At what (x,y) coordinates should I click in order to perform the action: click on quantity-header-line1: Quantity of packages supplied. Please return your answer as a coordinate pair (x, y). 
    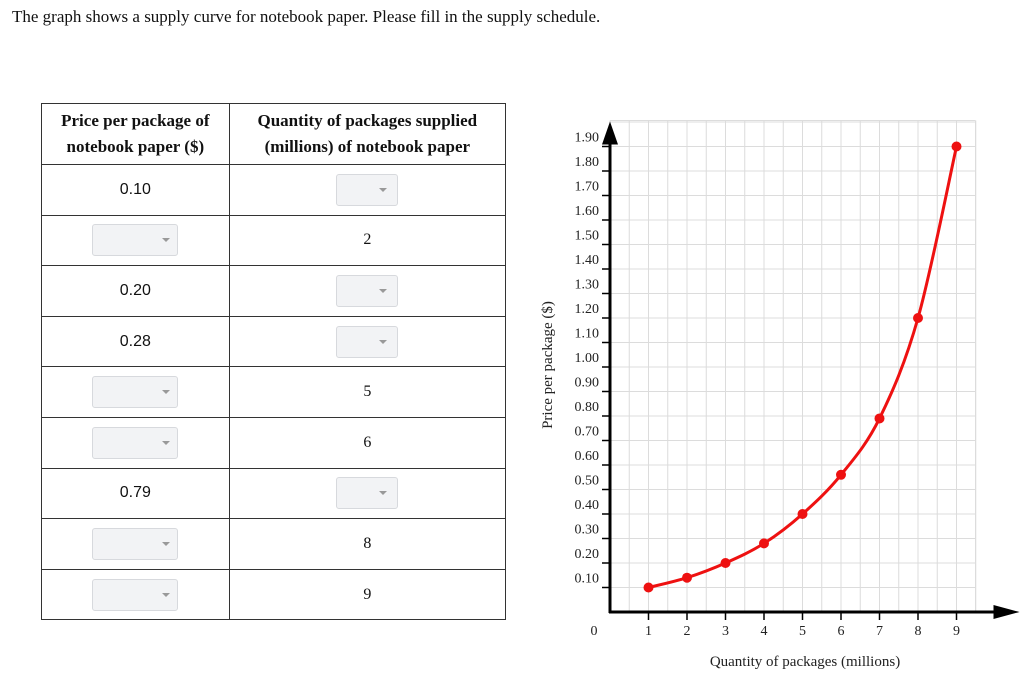
    Looking at the image, I should click on (367, 120).